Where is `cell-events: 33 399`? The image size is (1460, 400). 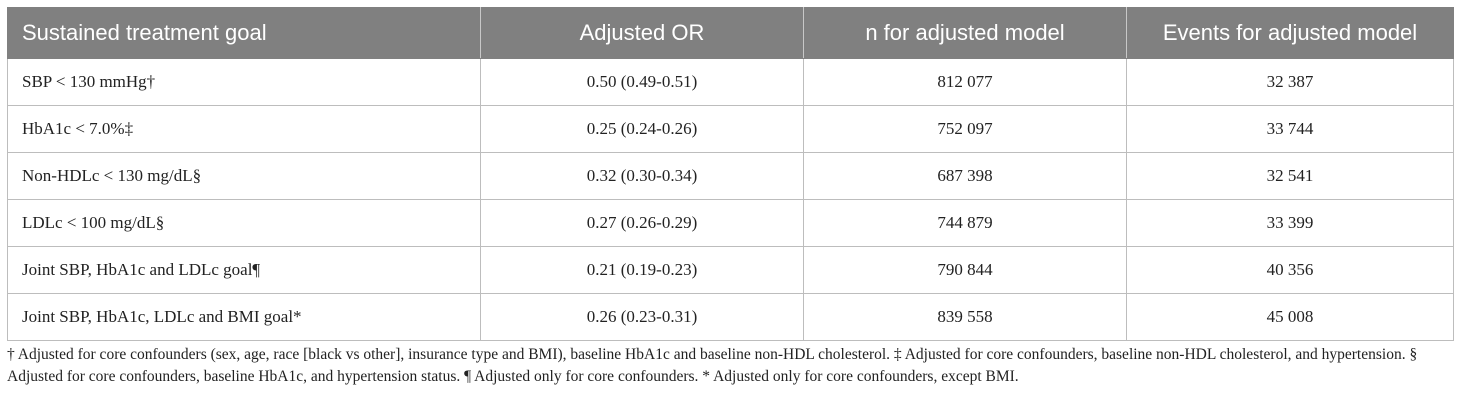 cell-events: 33 399 is located at coordinates (1290, 223).